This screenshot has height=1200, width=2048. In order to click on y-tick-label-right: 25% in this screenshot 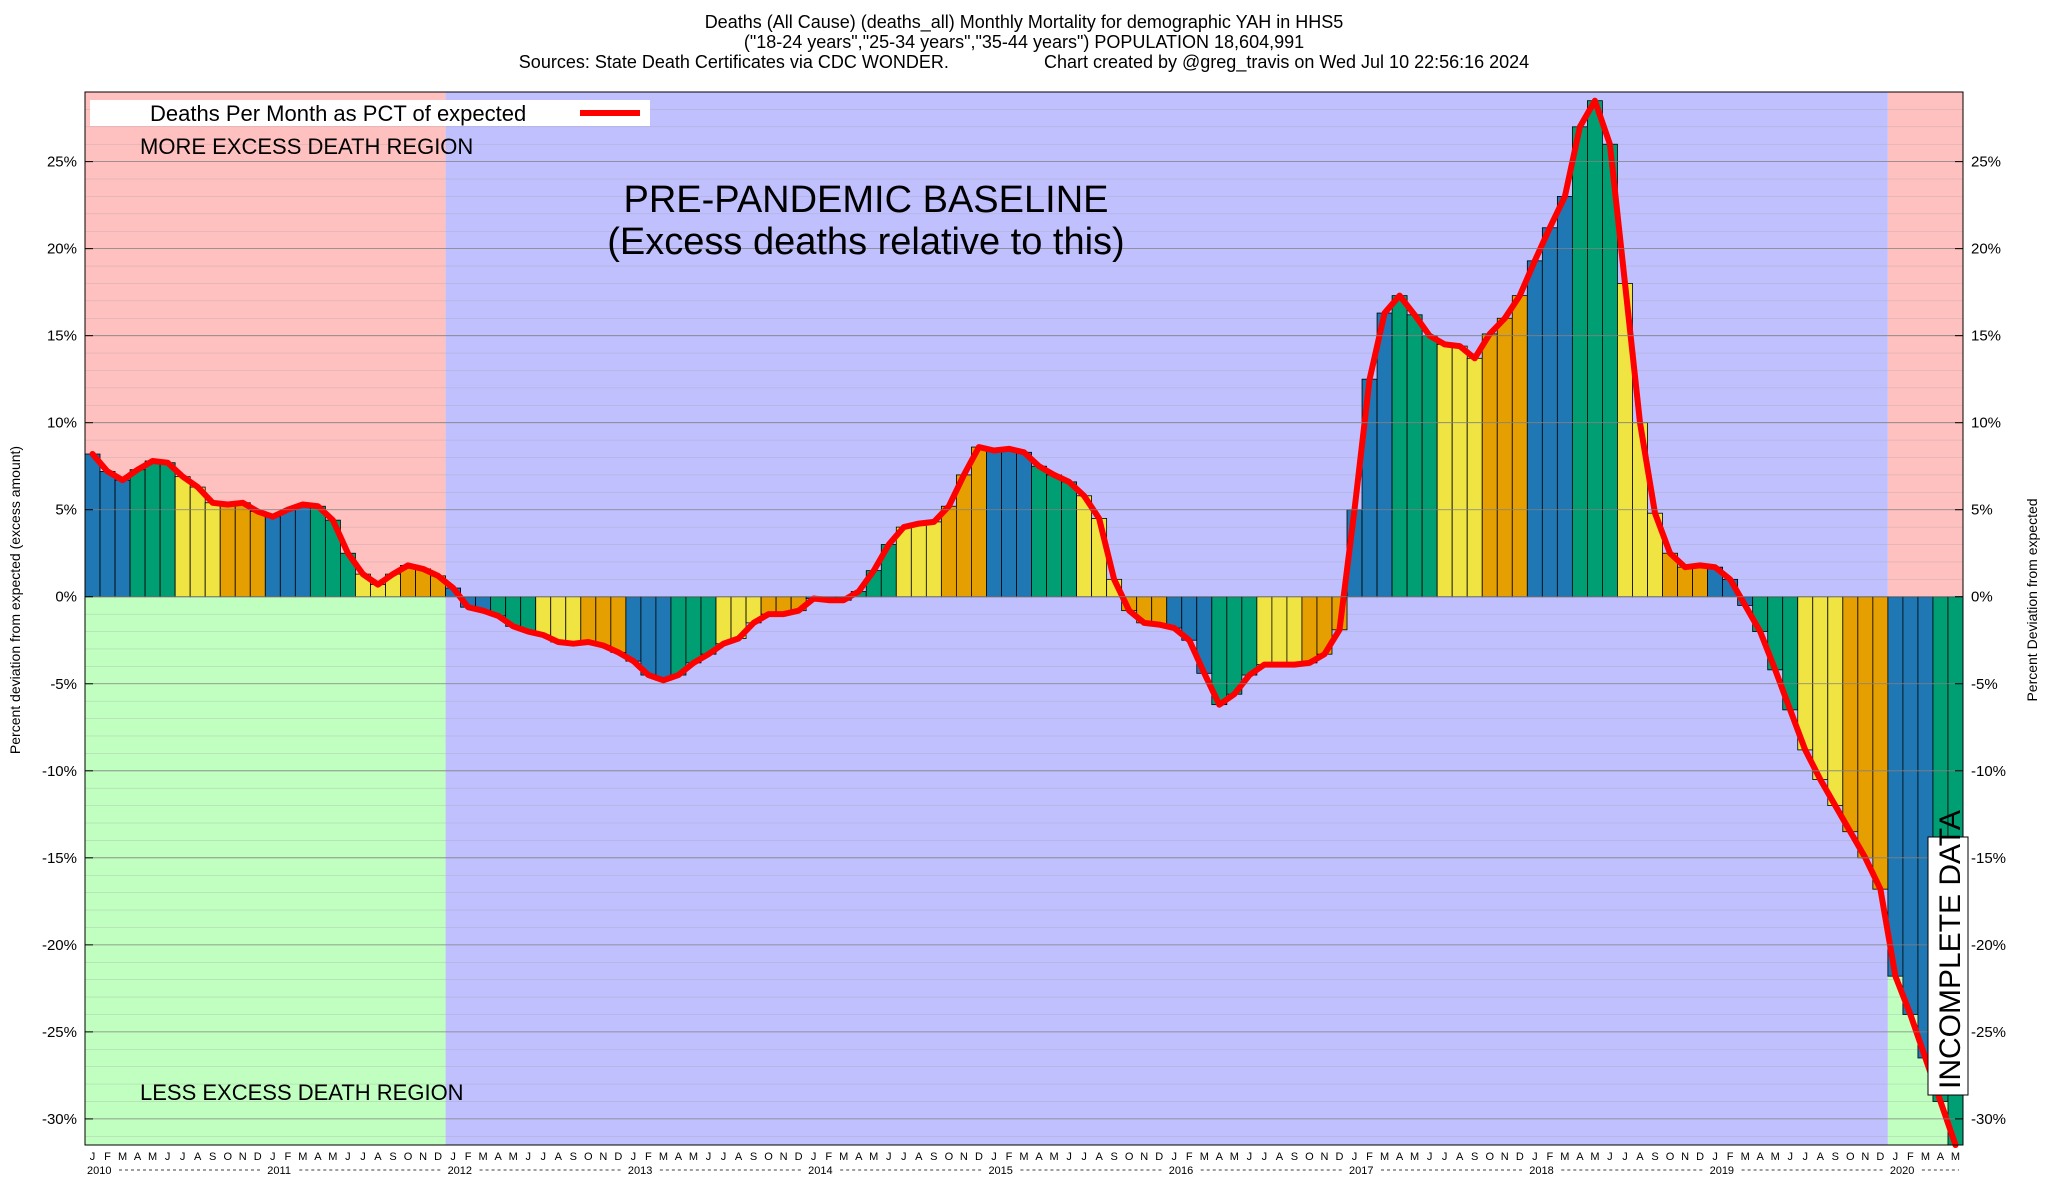, I will do `click(1986, 162)`.